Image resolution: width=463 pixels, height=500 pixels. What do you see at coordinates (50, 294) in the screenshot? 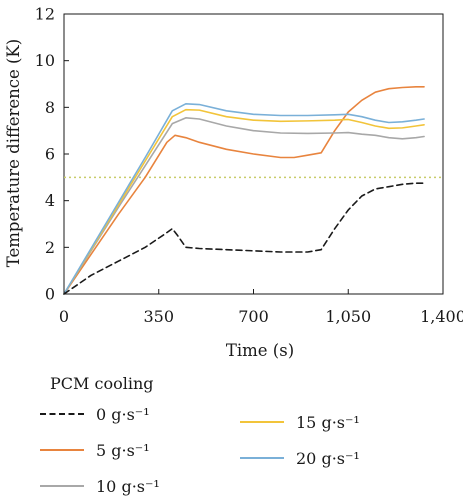
I see `y-tick-label: 0` at bounding box center [50, 294].